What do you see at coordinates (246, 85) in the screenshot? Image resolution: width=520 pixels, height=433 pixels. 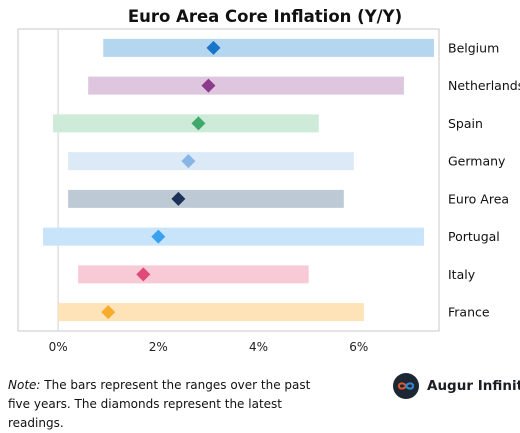 I see `range-bar-netherlands` at bounding box center [246, 85].